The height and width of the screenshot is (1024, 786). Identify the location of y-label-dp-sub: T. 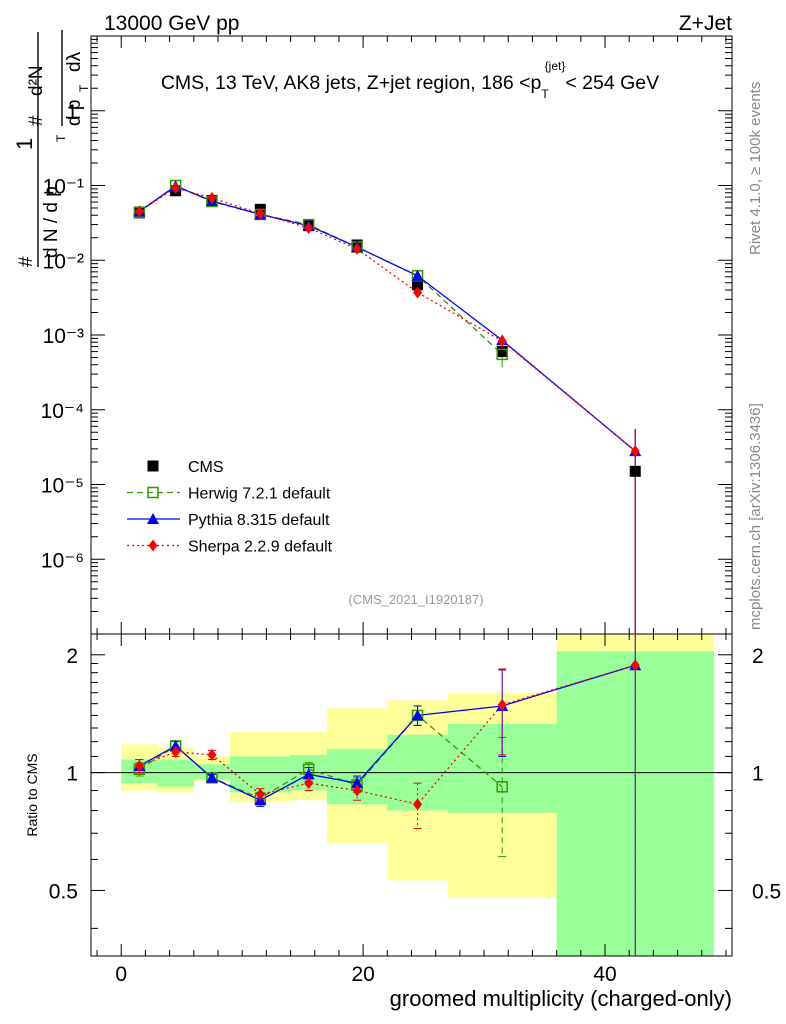
(84, 88).